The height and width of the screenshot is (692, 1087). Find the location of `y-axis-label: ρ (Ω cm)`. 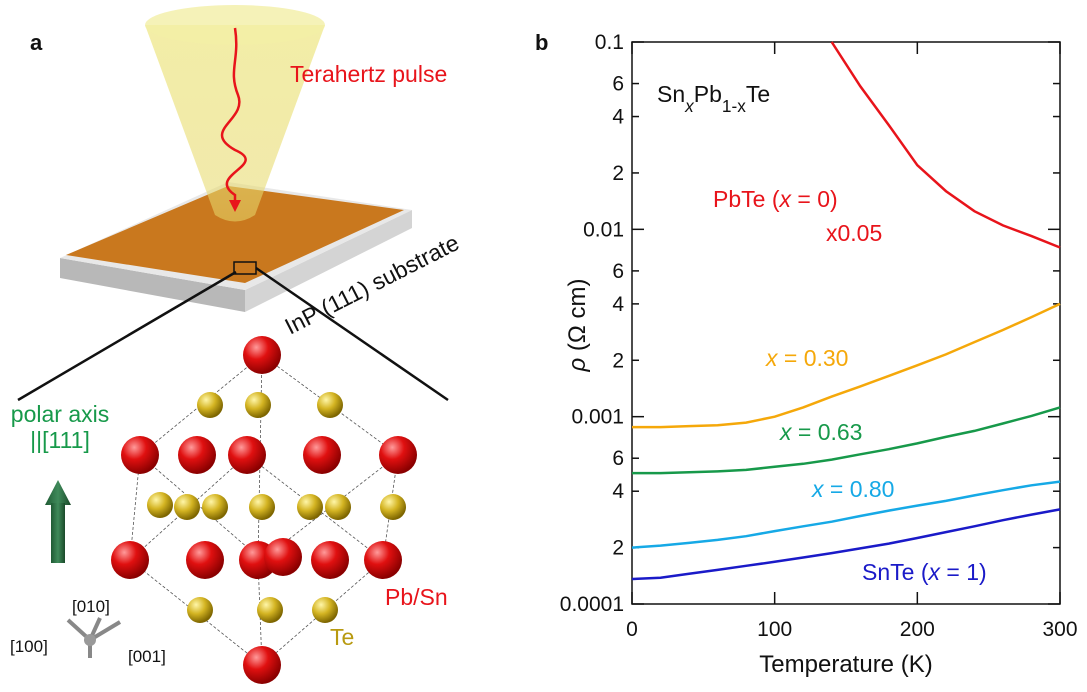

y-axis-label: ρ (Ω cm) is located at coordinates (577, 325).